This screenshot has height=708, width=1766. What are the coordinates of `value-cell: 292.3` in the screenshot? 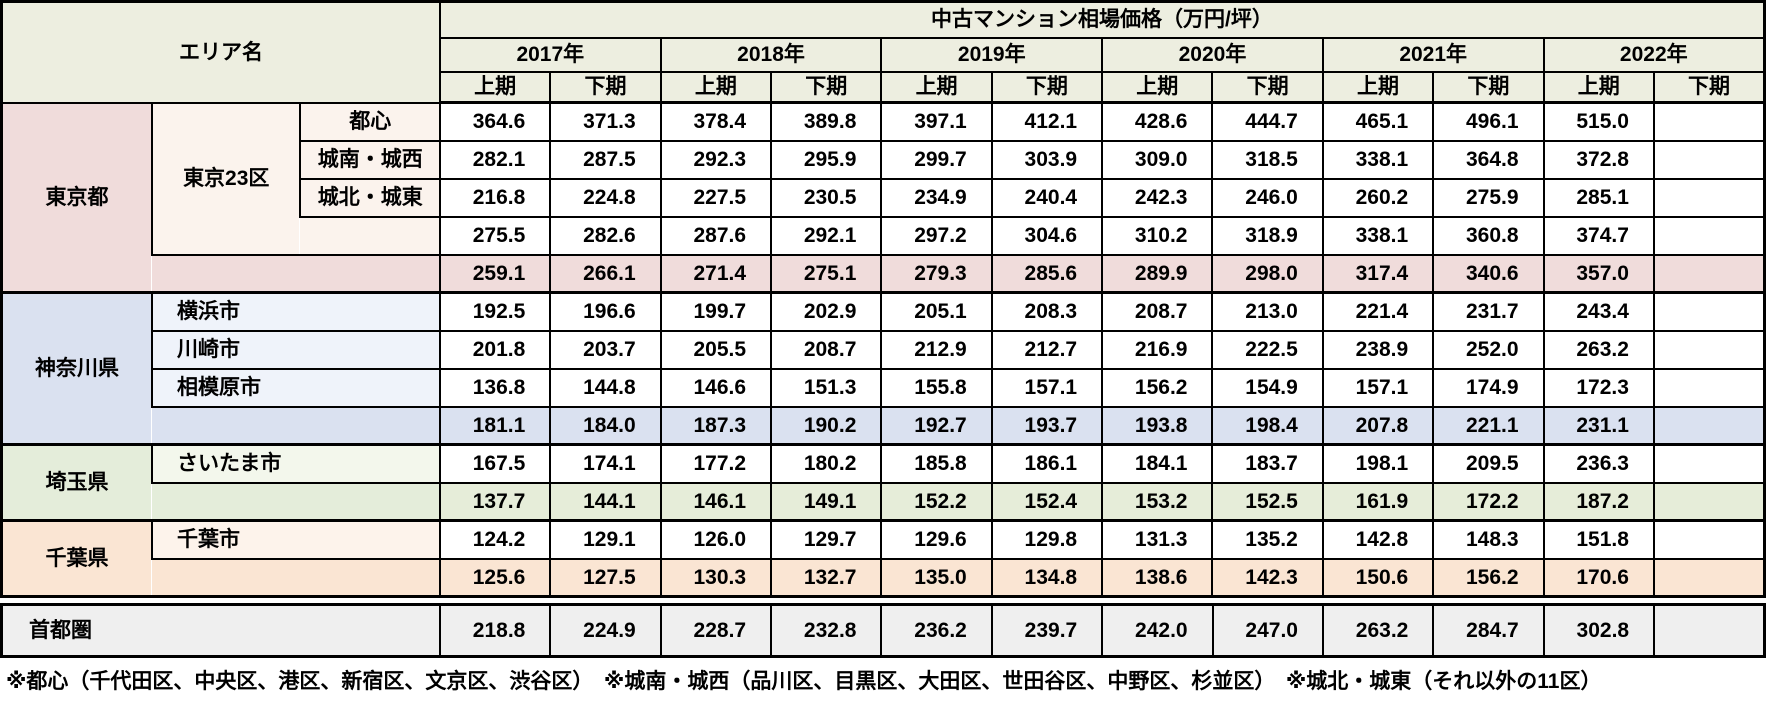 It's located at (716, 159).